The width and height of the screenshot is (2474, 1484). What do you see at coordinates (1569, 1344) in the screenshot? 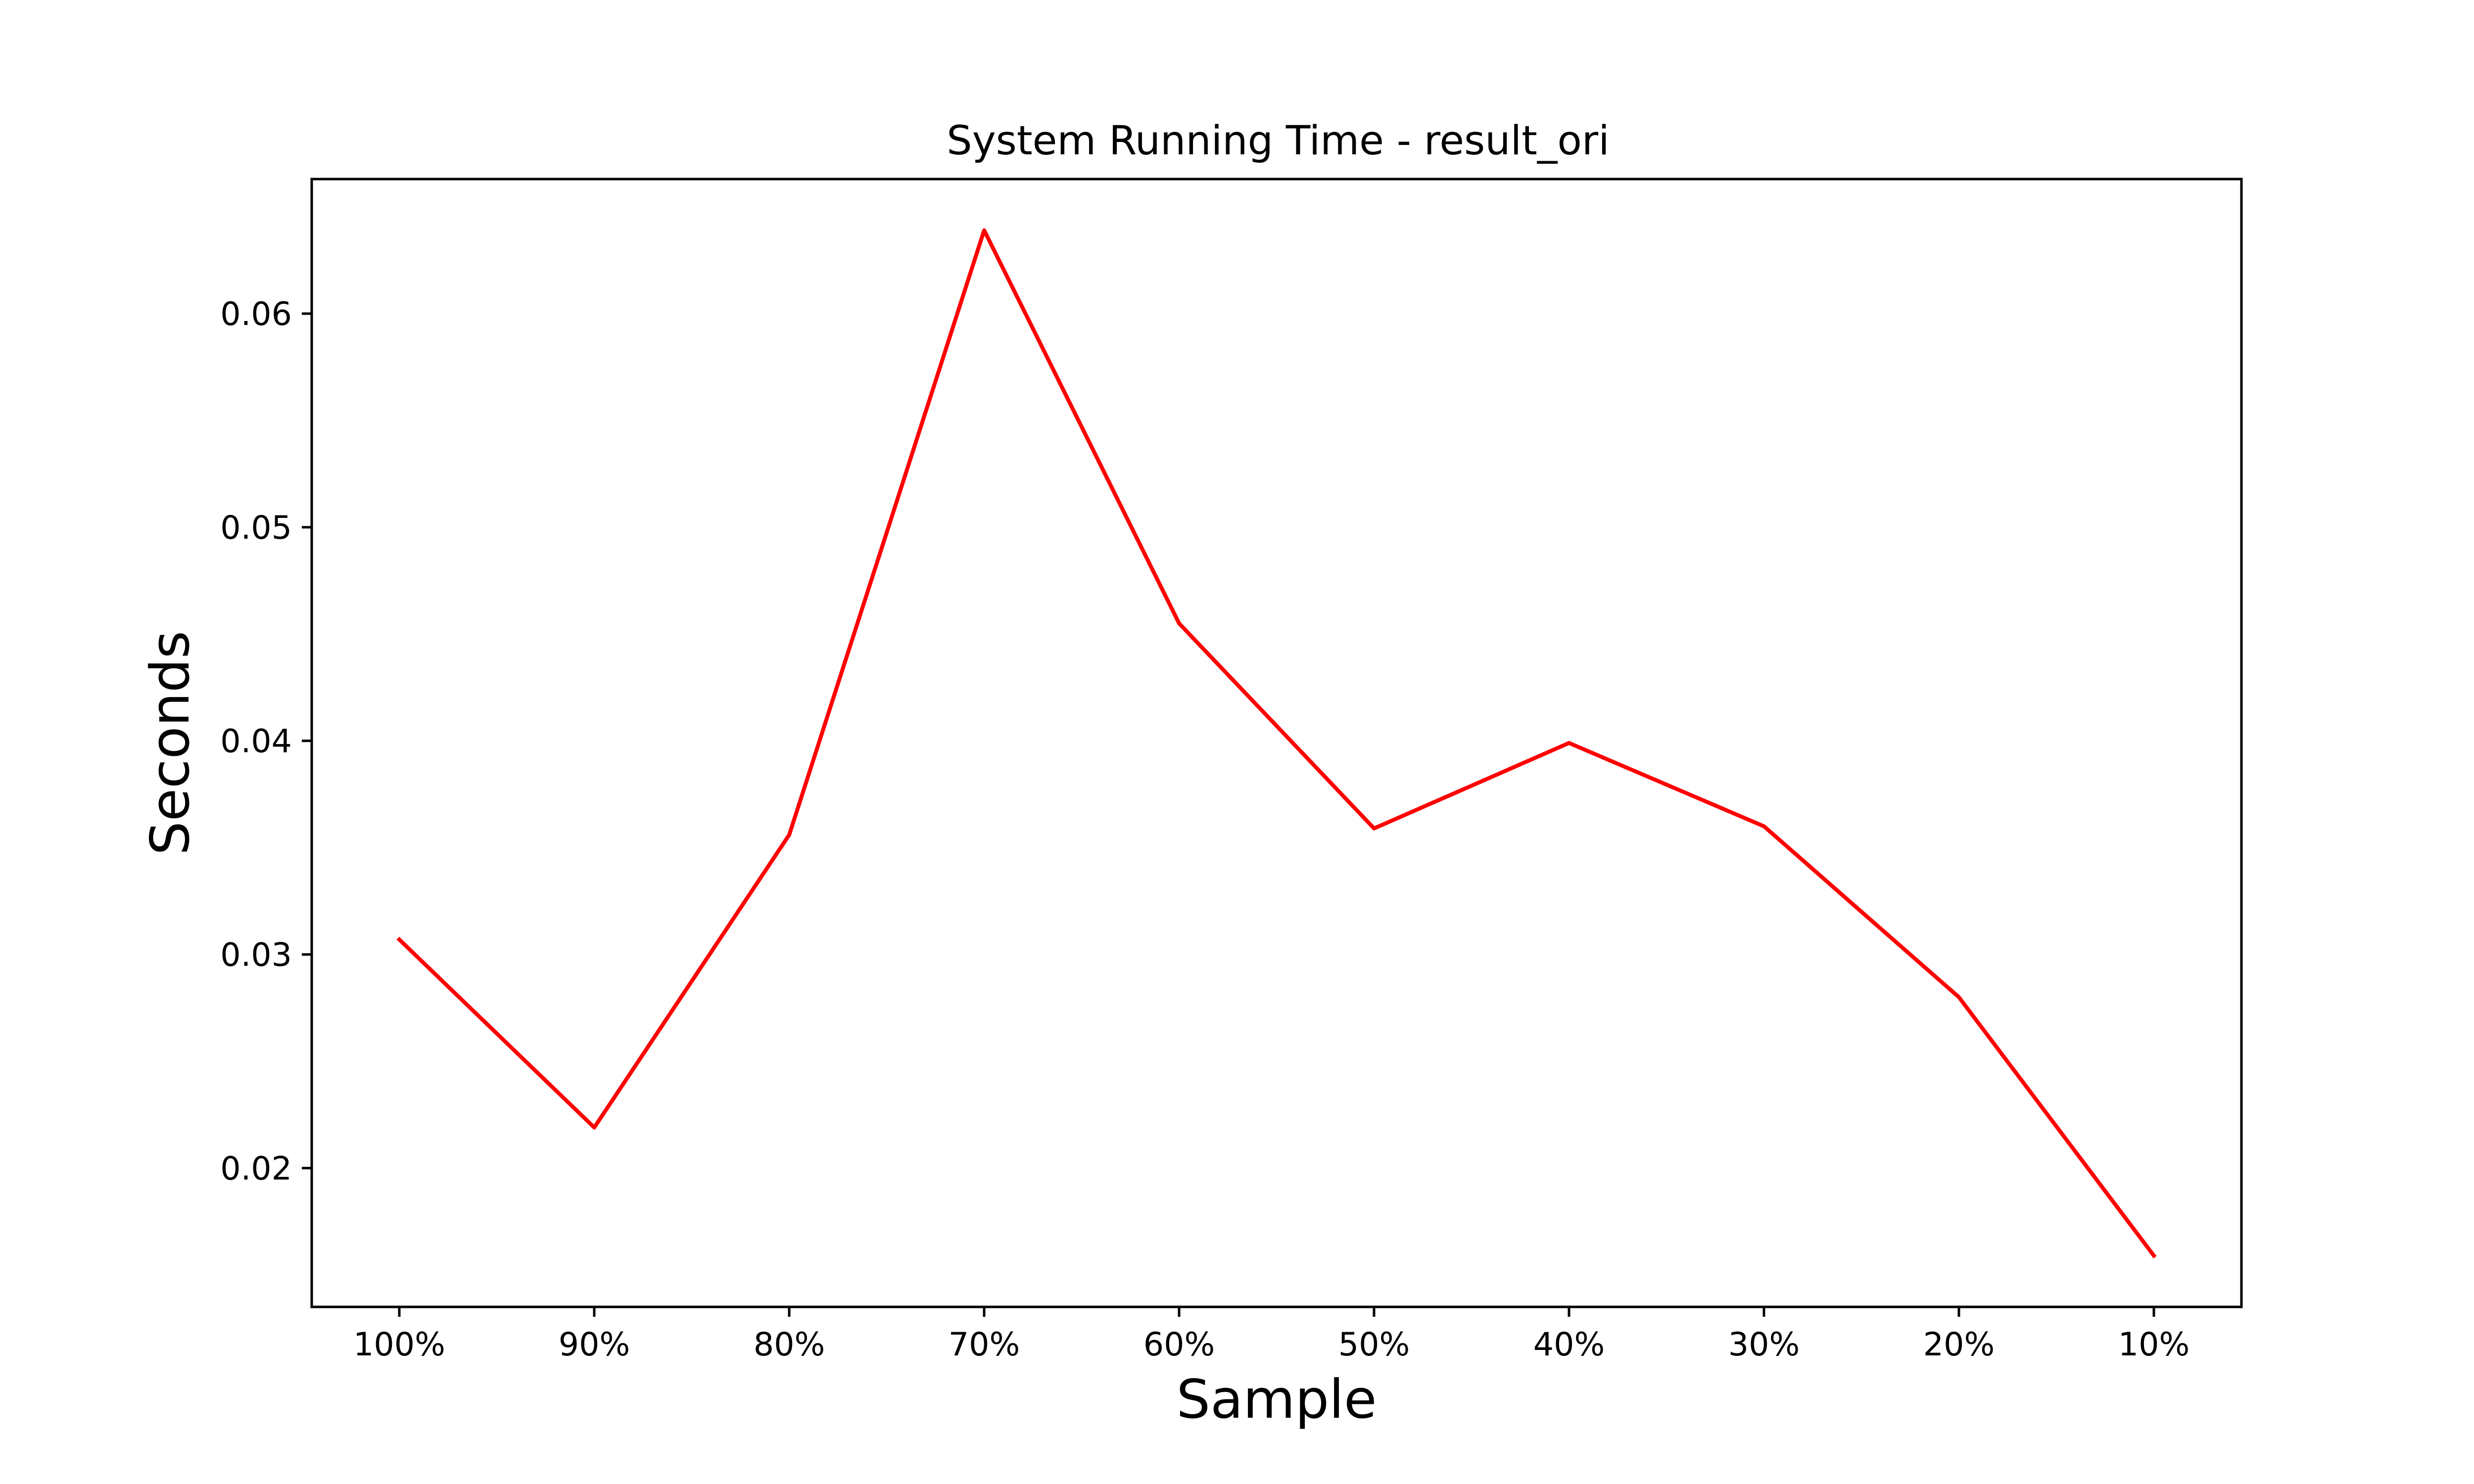
I see `x-tick-label: 40%` at bounding box center [1569, 1344].